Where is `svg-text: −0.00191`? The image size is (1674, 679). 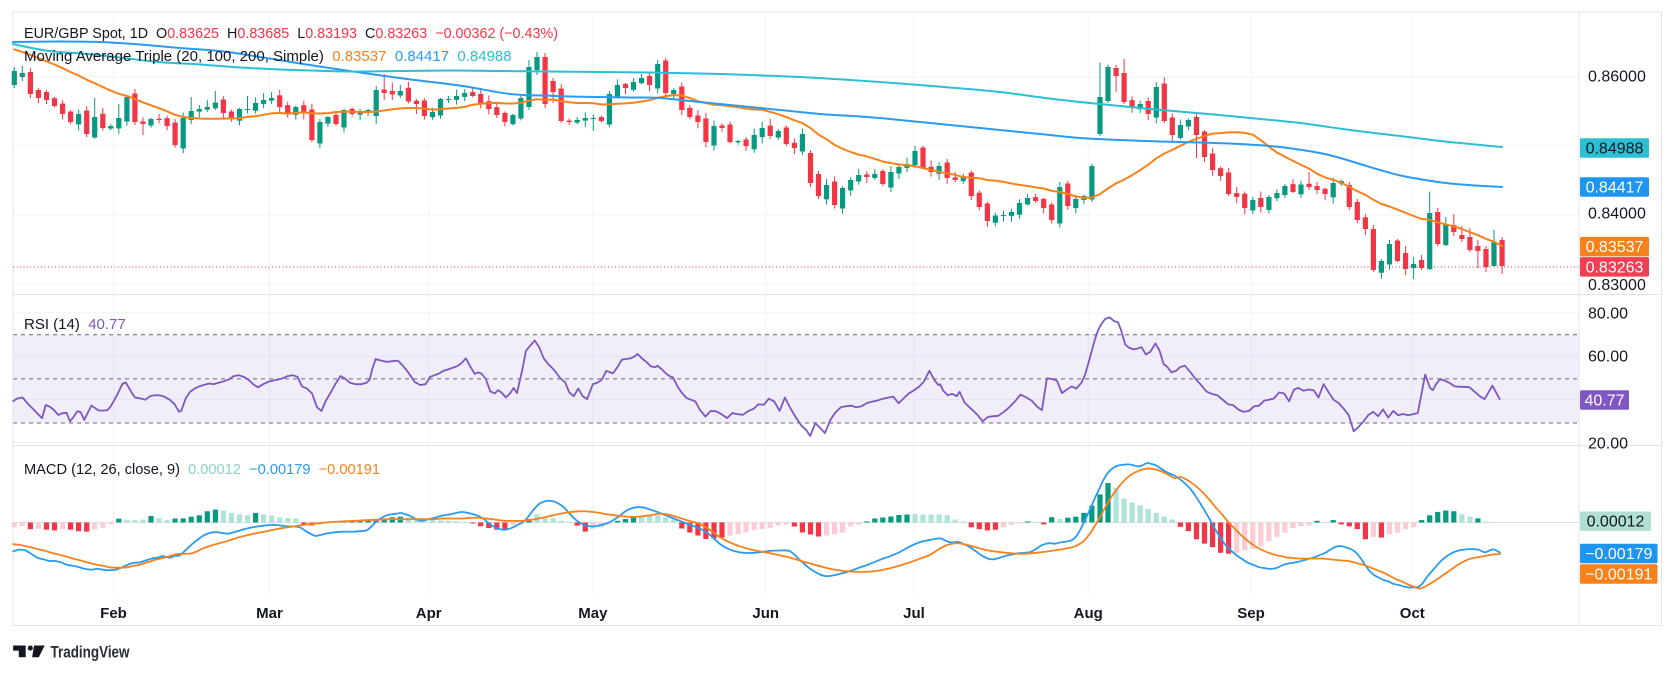 svg-text: −0.00191 is located at coordinates (1618, 575).